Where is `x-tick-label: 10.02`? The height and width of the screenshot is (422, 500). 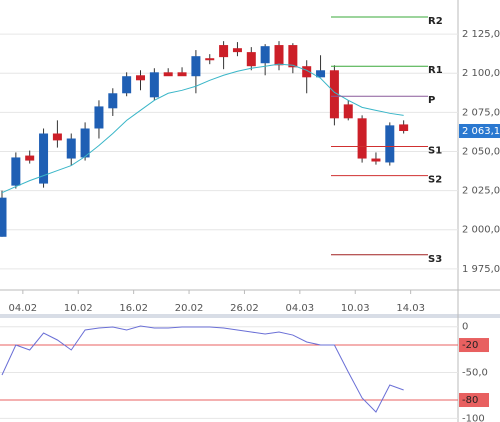 x-tick-label: 10.02 is located at coordinates (78, 308).